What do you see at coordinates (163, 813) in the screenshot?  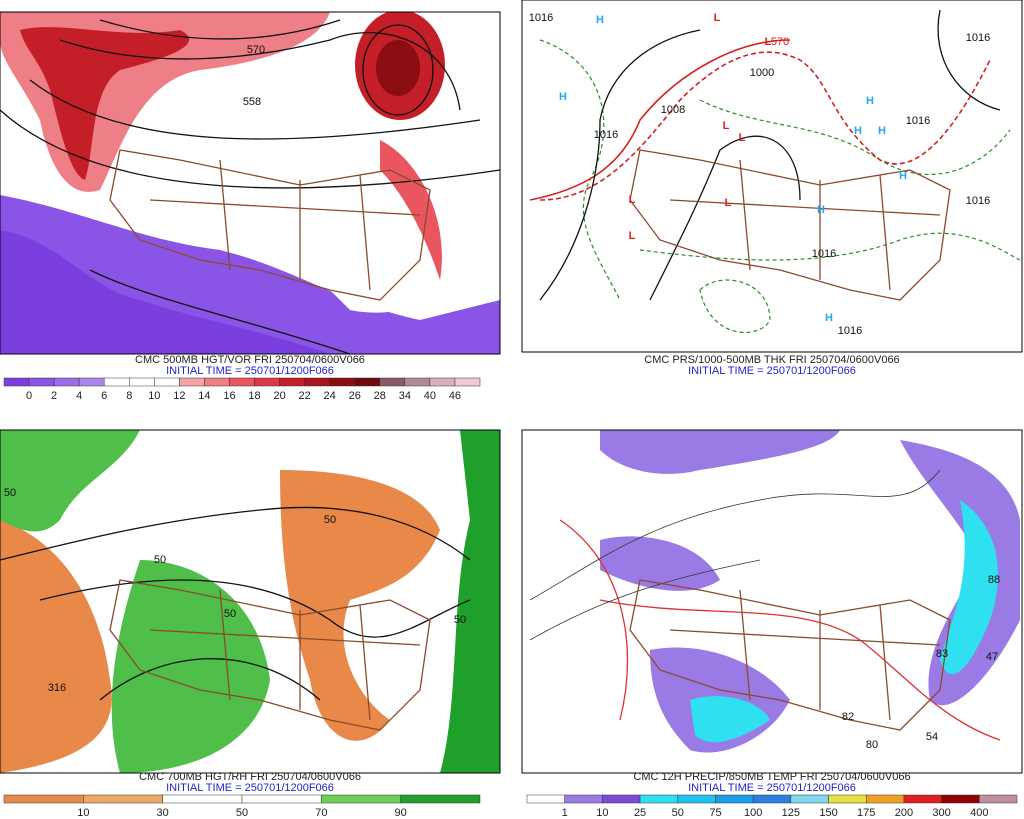 I see `colorbar-label: 30` at bounding box center [163, 813].